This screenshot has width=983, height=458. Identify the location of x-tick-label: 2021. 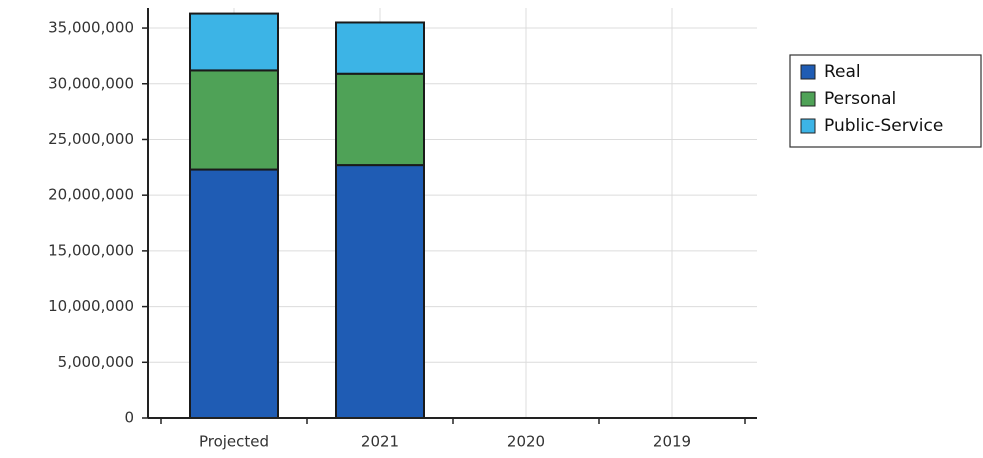
(380, 442).